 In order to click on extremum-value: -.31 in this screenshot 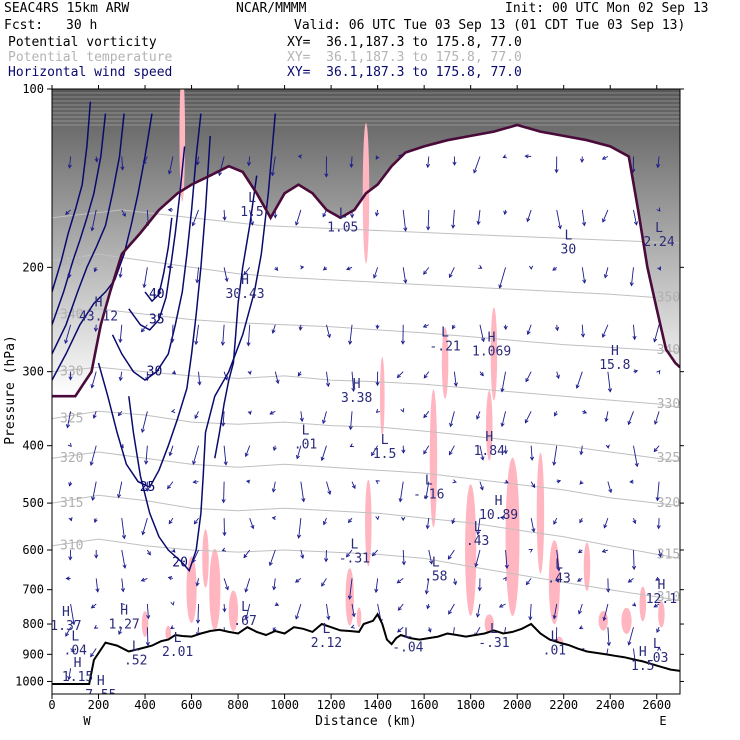, I will do `click(493, 643)`.